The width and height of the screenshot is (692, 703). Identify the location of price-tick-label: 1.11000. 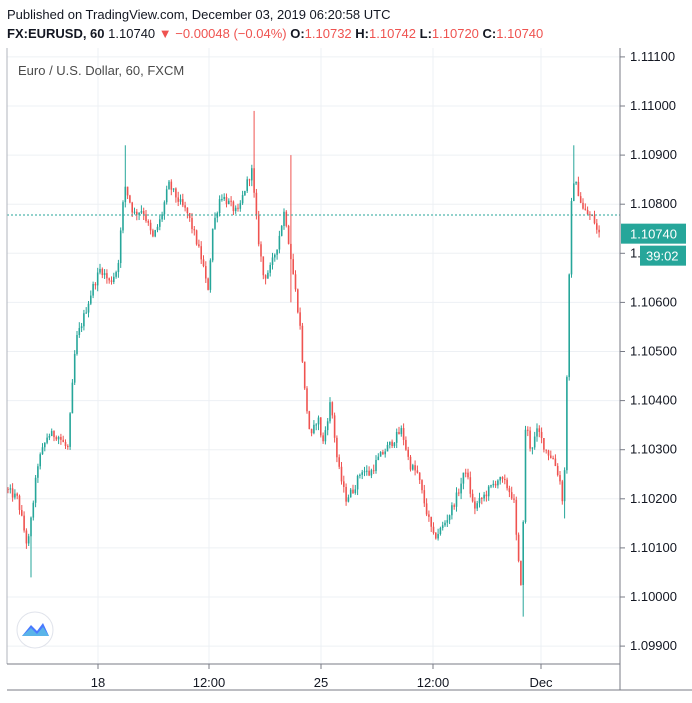
(653, 105).